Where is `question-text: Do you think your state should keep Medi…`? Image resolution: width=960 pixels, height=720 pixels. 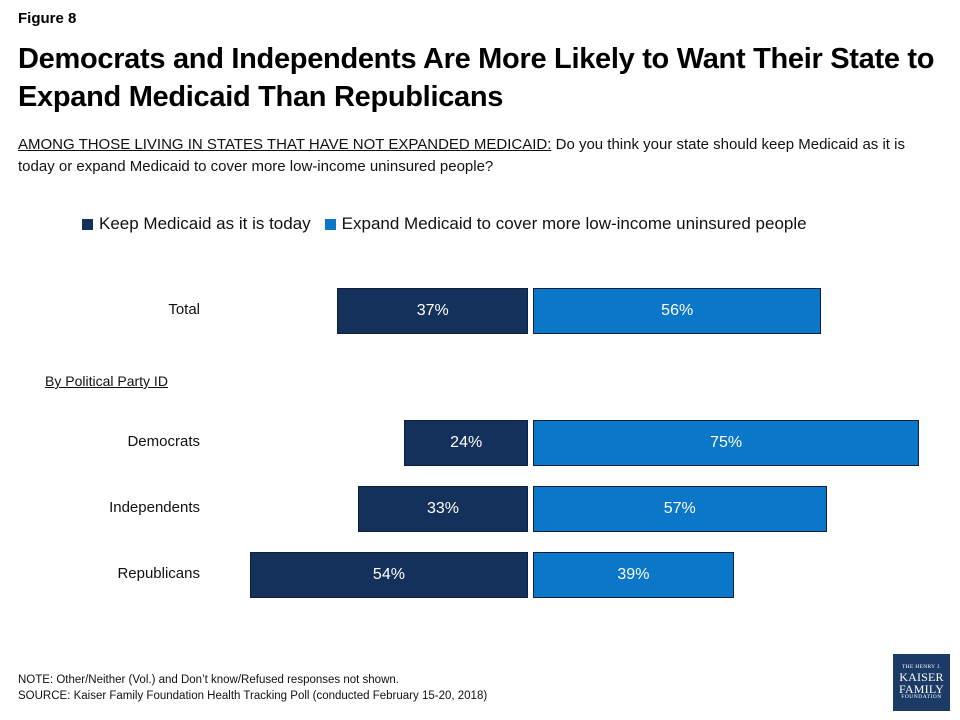
question-text: Do you think your state should keep Medi… is located at coordinates (461, 155).